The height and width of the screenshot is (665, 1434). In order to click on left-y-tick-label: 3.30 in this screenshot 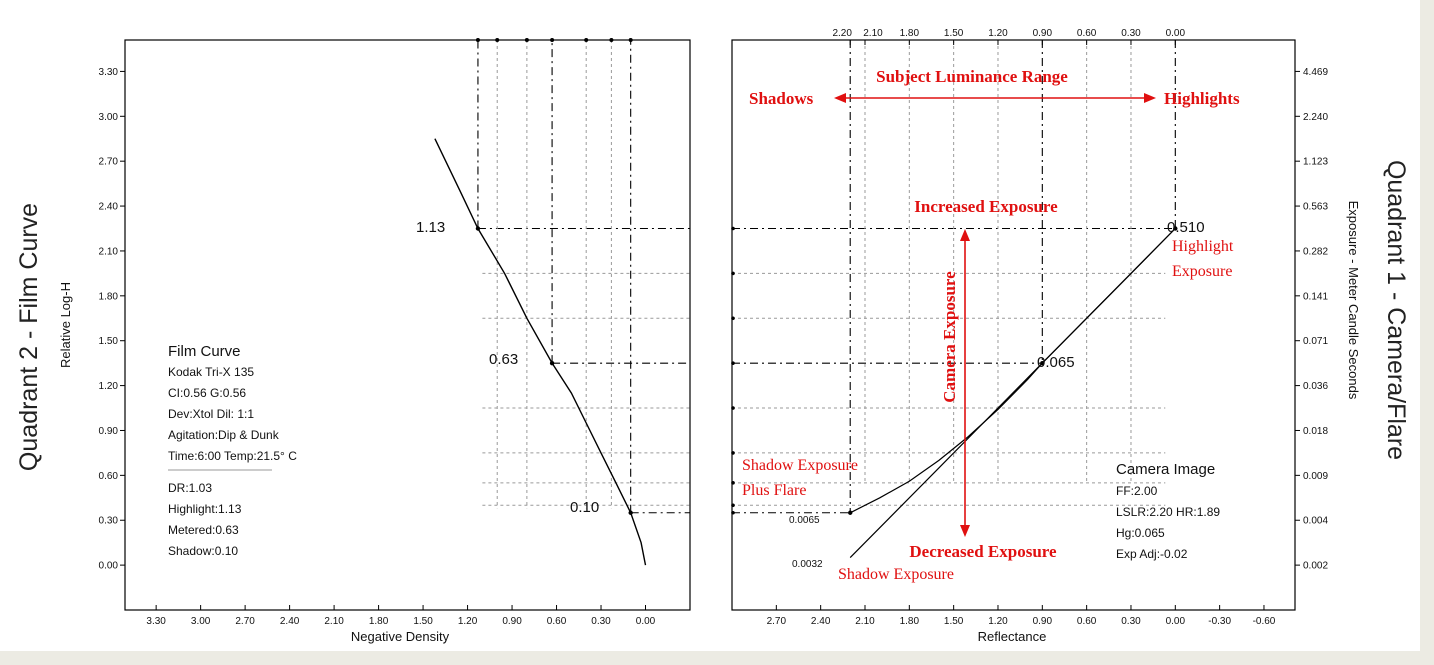, I will do `click(109, 72)`.